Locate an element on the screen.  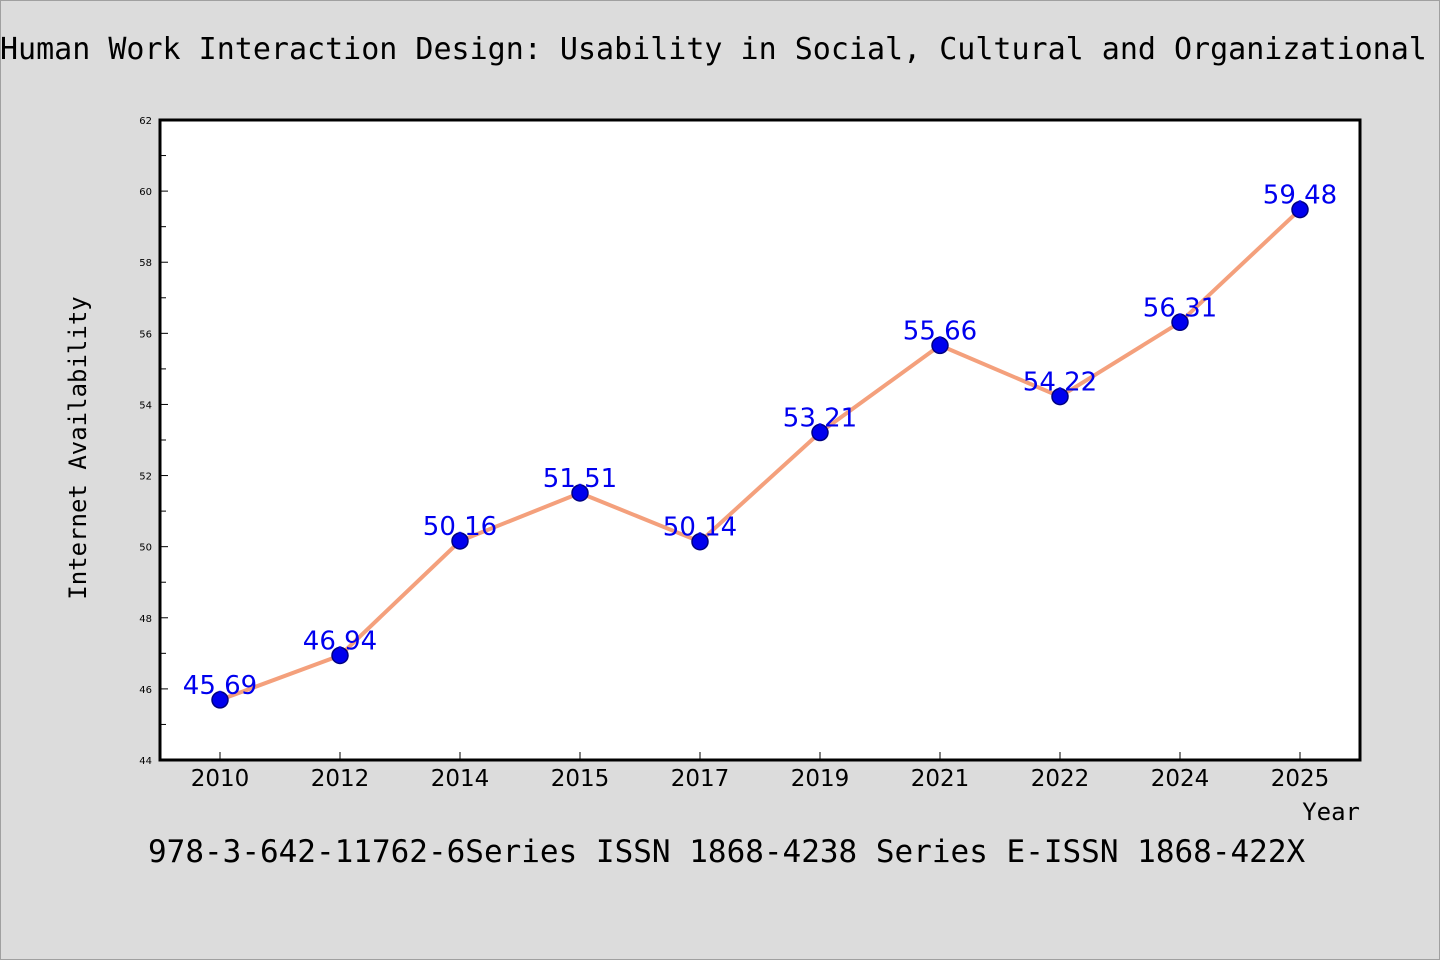
data-label: 53.21 is located at coordinates (820, 419).